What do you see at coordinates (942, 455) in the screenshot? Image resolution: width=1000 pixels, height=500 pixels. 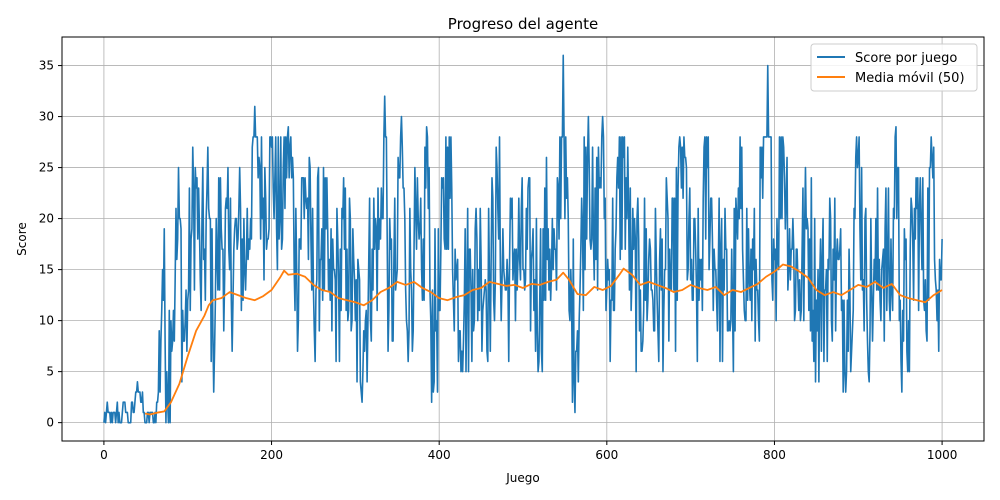 I see `x-tick-label: 1000` at bounding box center [942, 455].